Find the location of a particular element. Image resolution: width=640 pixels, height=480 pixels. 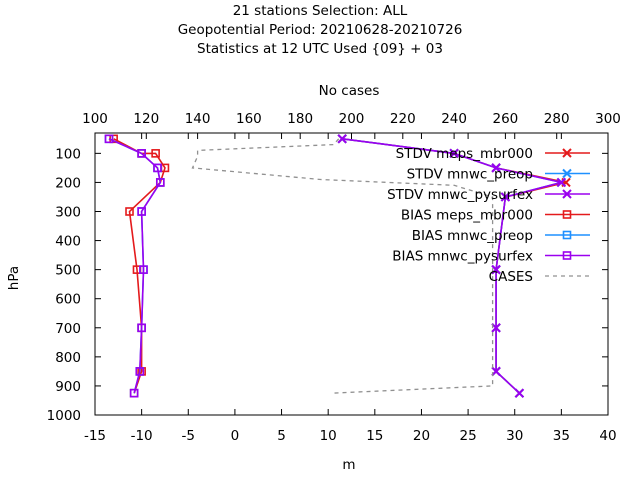

y-tick-label: 500 is located at coordinates (68, 271).